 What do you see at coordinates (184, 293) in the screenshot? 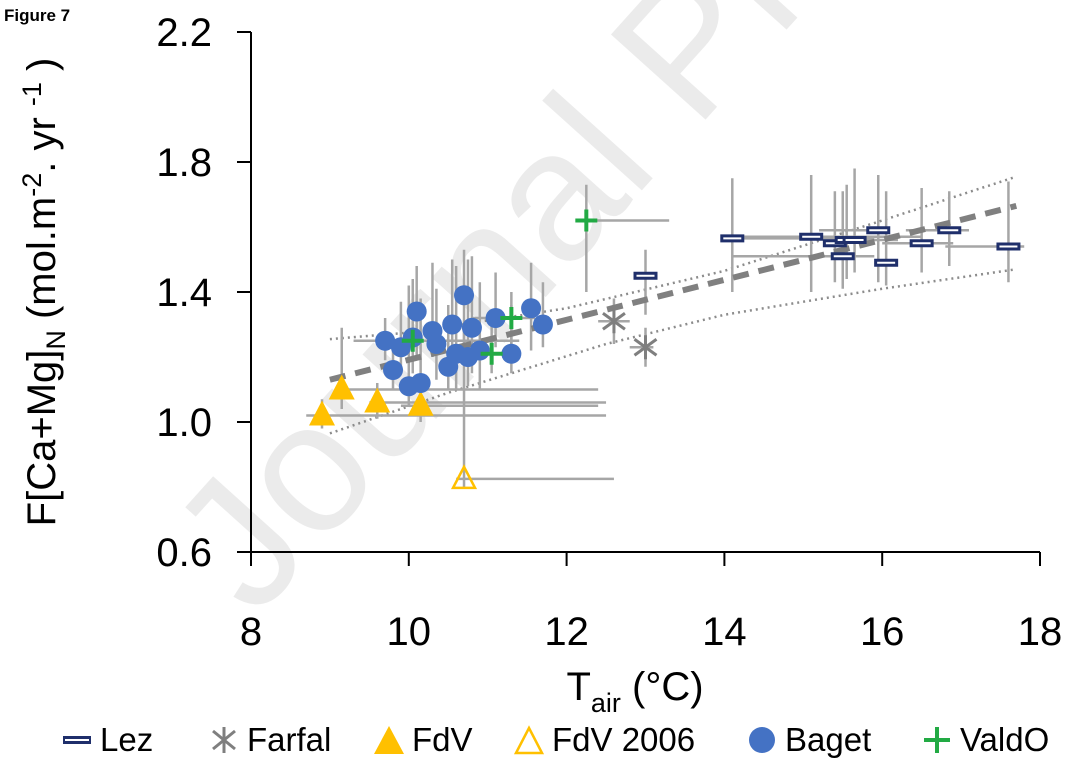
I see `y-tick-label: 1.4` at bounding box center [184, 293].